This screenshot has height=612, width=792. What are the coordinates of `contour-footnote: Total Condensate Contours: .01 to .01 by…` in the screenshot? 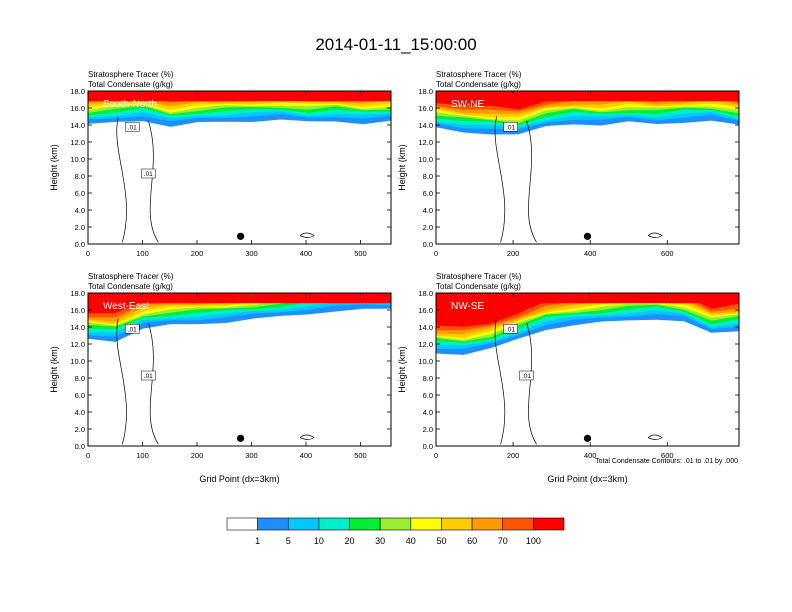 It's located at (666, 461).